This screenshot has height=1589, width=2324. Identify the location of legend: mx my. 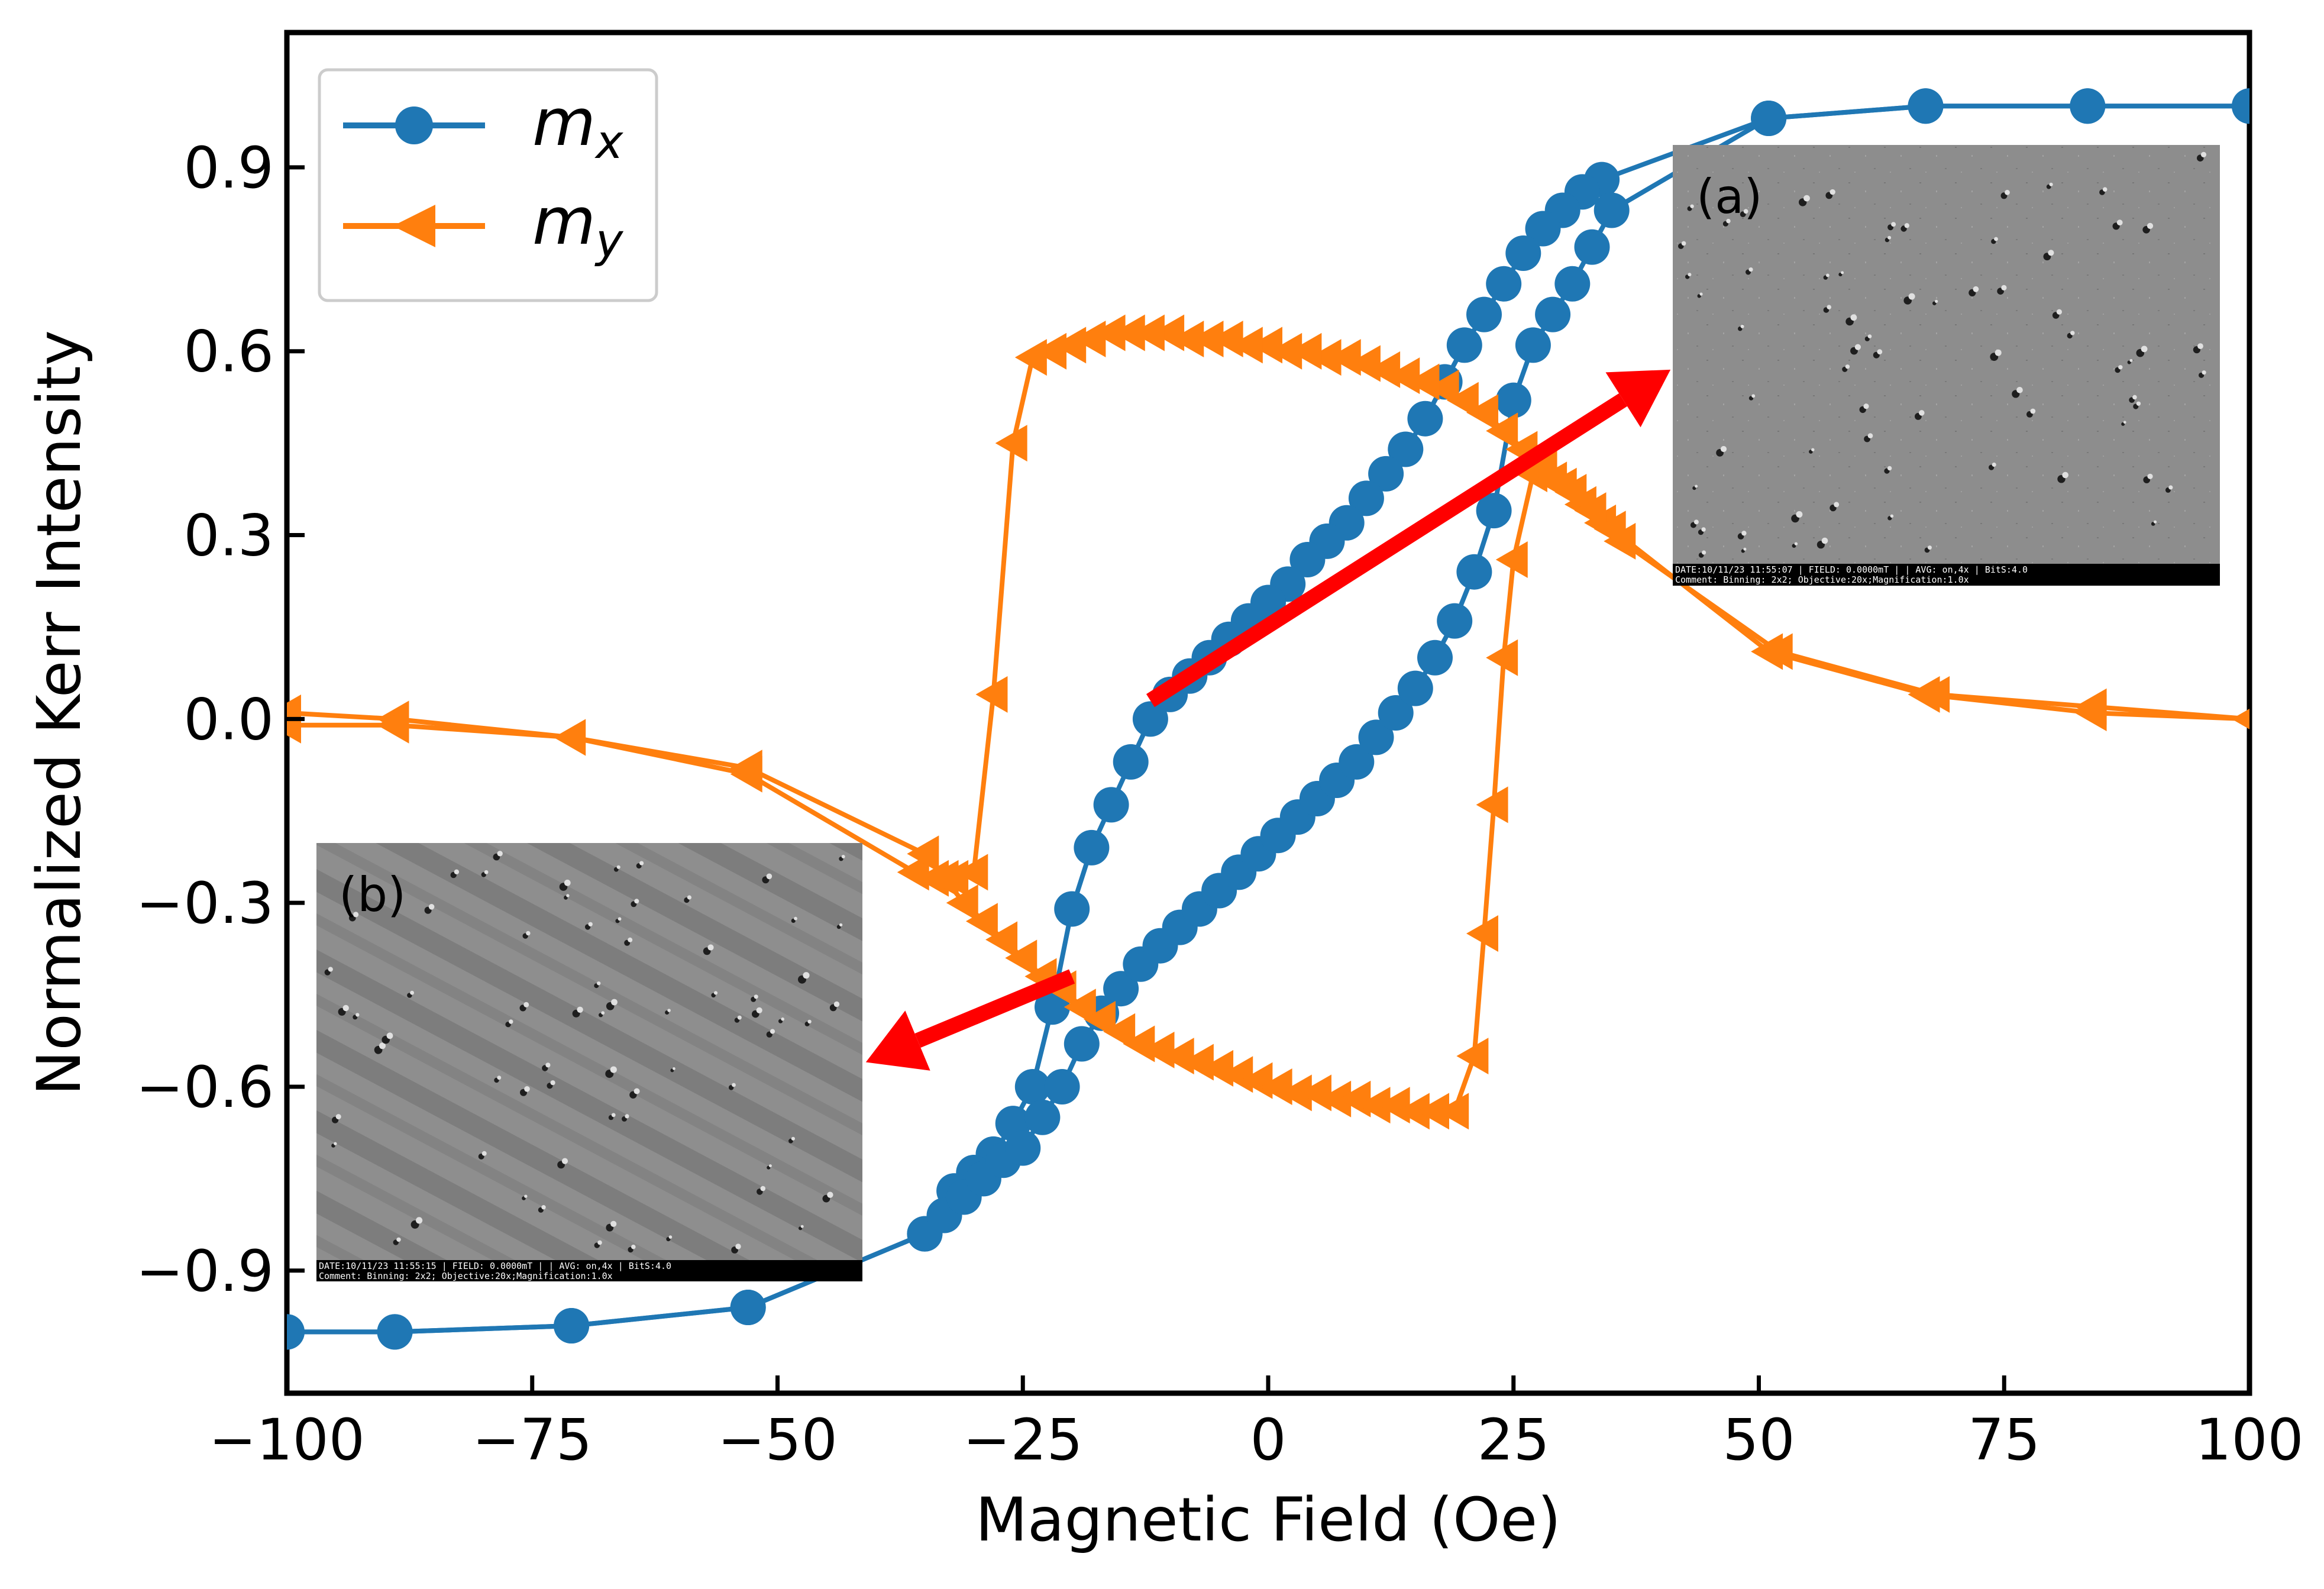
(488, 185).